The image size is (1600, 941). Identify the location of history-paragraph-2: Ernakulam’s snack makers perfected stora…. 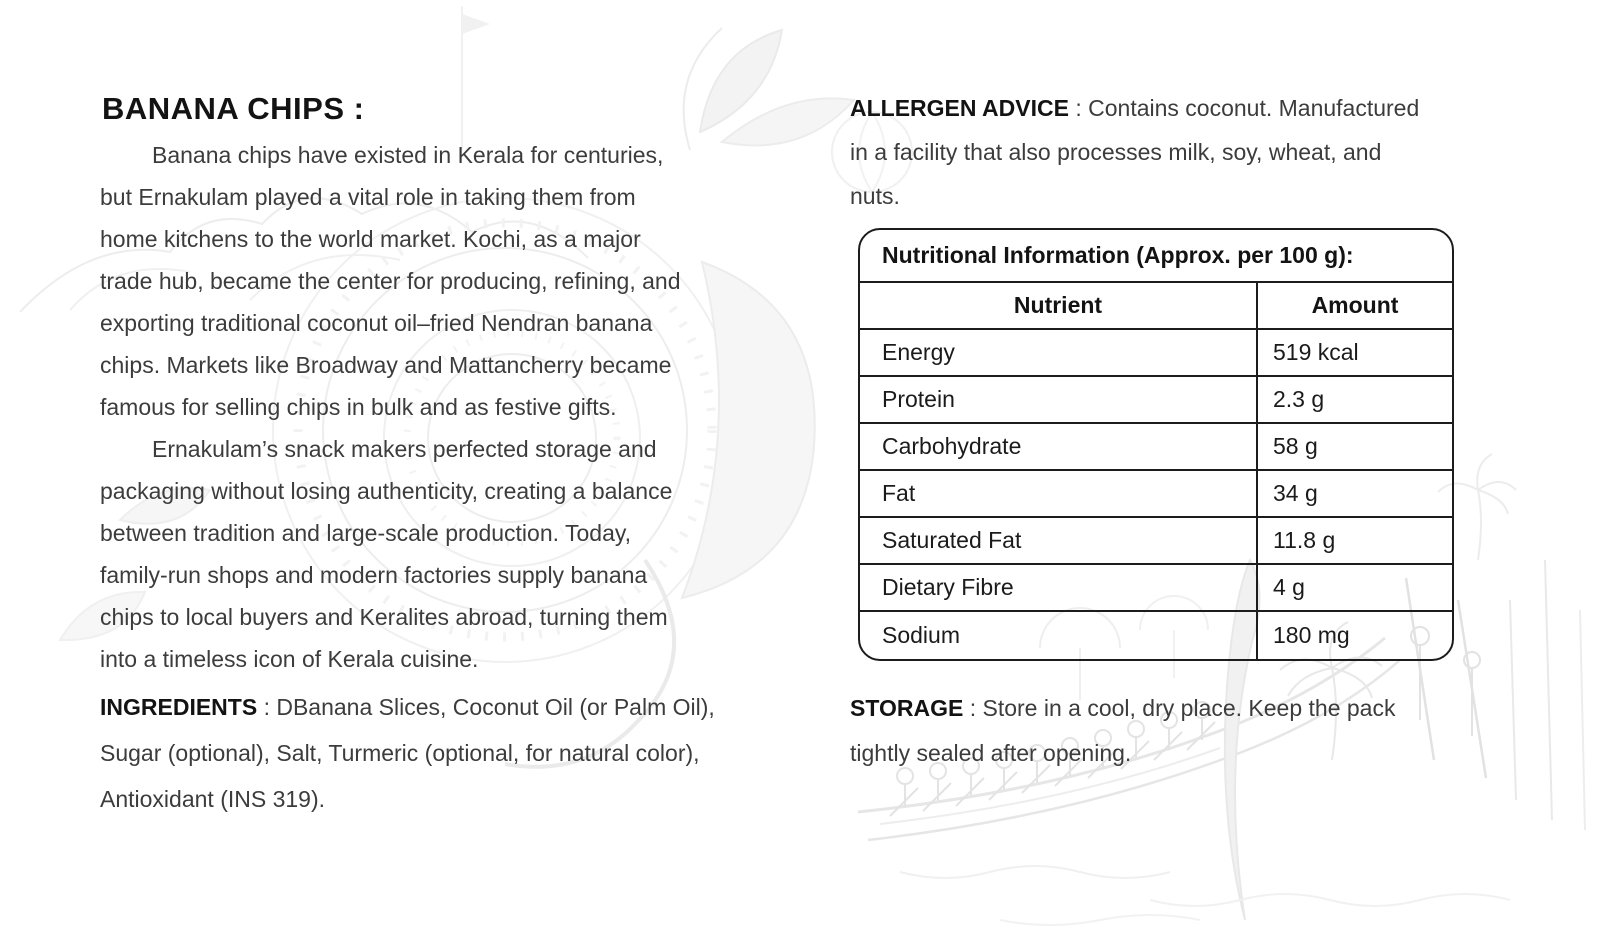
(386, 554).